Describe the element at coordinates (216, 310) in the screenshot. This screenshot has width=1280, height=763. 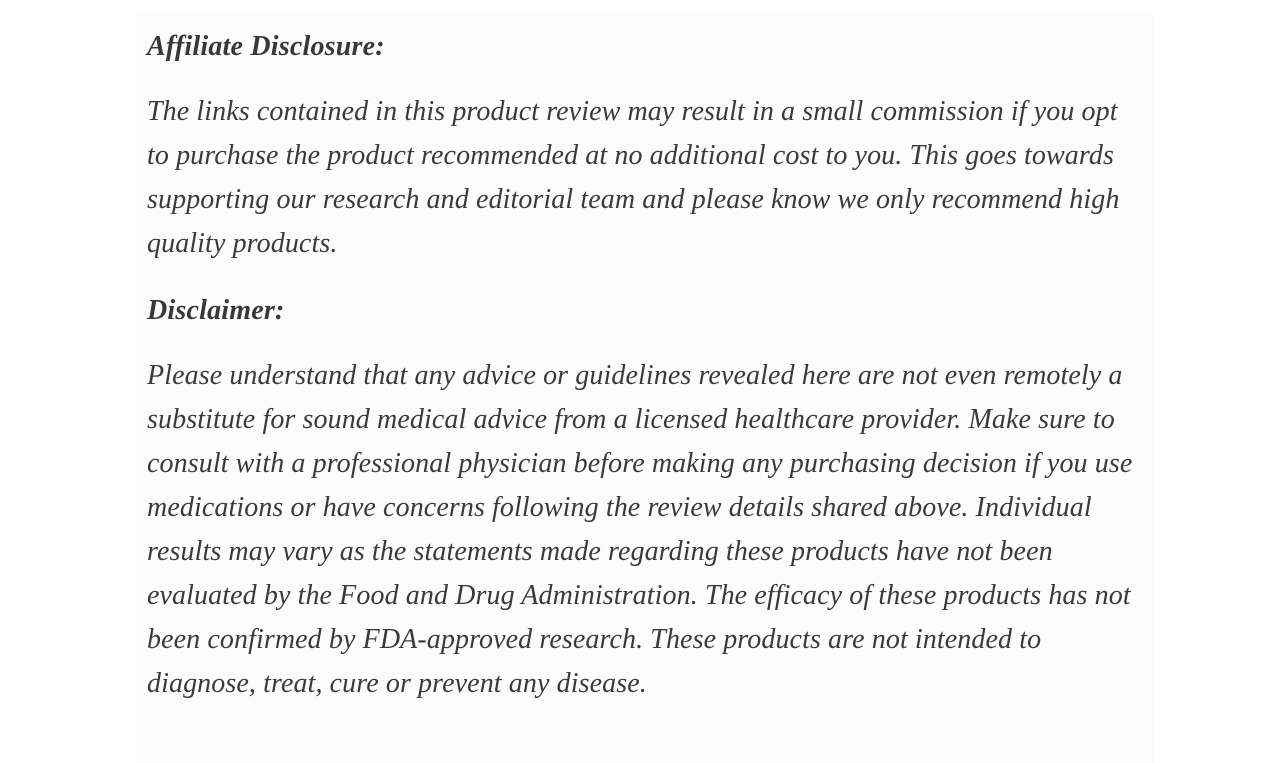
I see `disclaimer-heading: Disclaimer:` at that location.